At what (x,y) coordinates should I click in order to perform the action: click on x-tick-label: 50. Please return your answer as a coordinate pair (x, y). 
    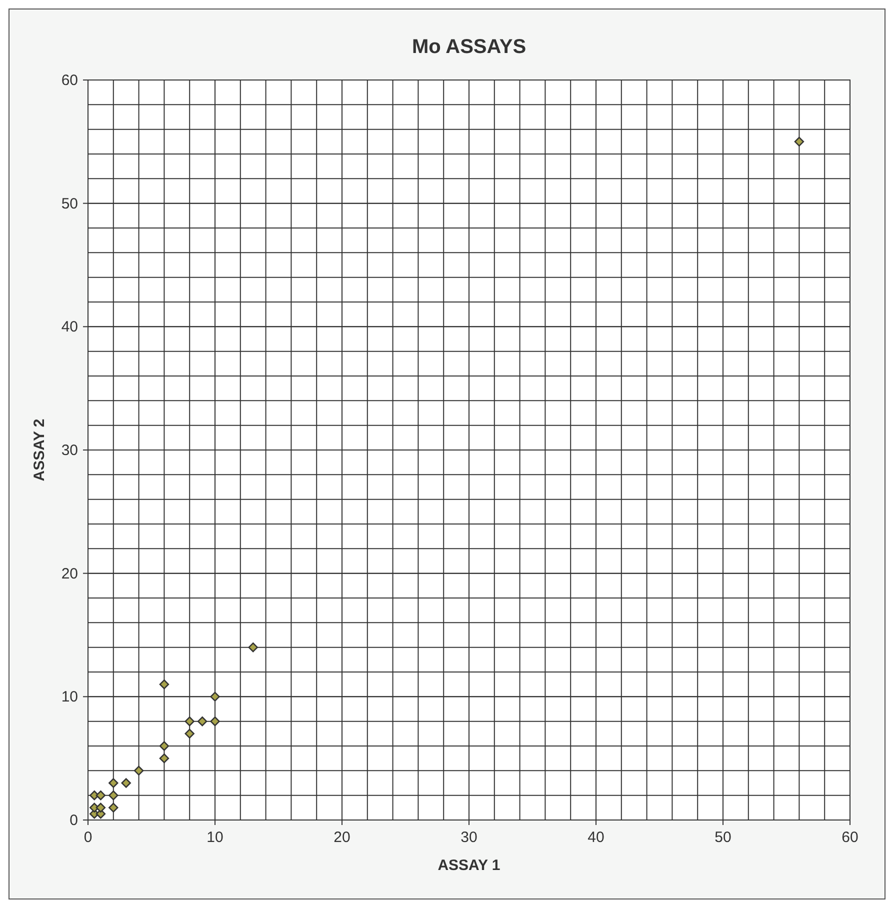
    Looking at the image, I should click on (723, 837).